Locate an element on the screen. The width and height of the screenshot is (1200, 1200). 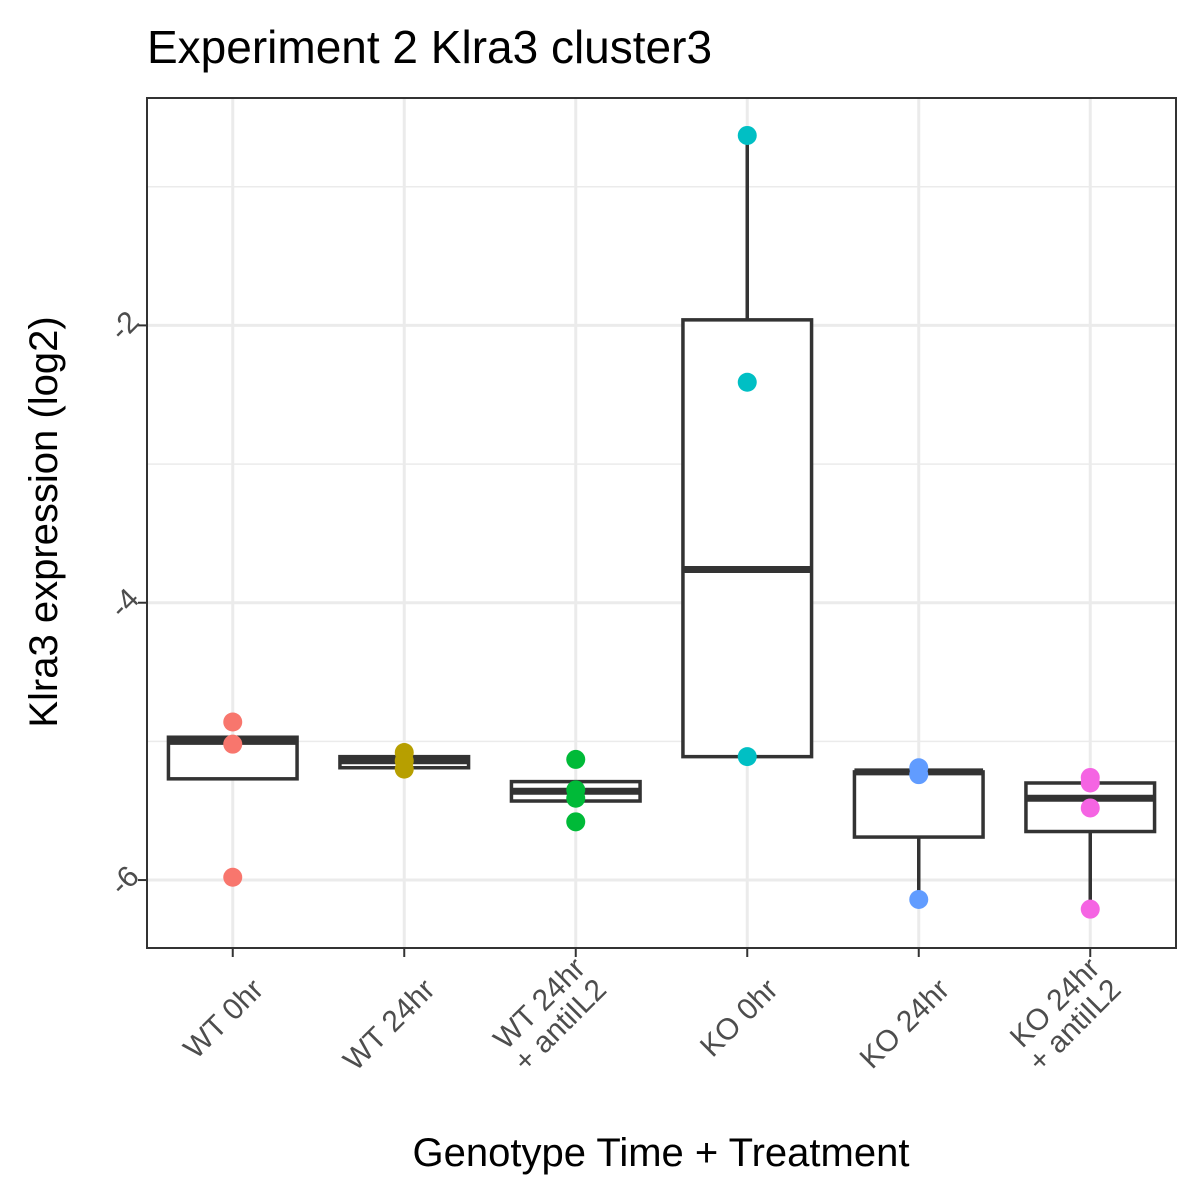
x-tick-label: KO 0hr is located at coordinates (739, 1018).